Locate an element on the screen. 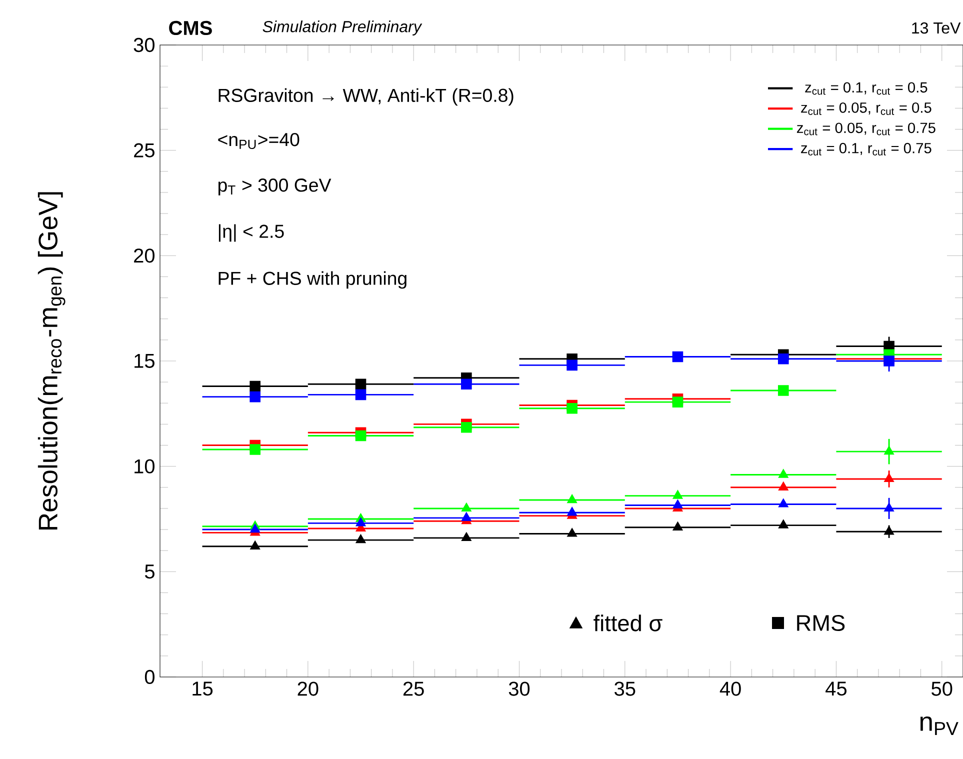 This screenshot has width=963, height=759. x-tick-label: 45 is located at coordinates (836, 689).